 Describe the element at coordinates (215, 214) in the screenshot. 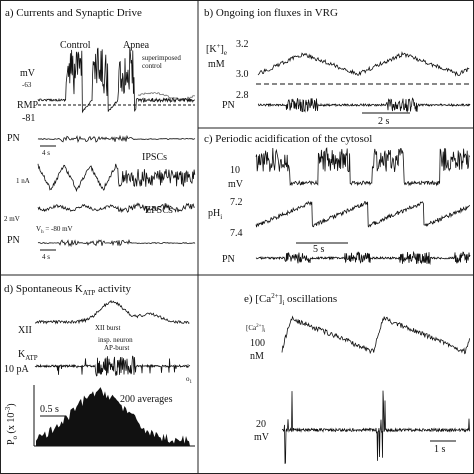

I see `label: pHi` at that location.